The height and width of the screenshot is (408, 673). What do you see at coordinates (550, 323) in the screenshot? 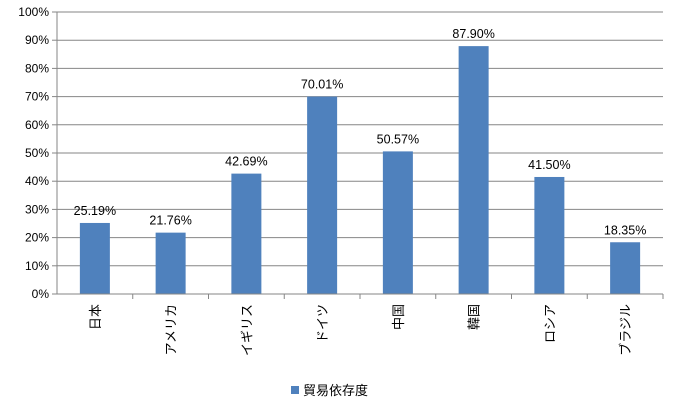
I see `category-label: ロシア` at bounding box center [550, 323].